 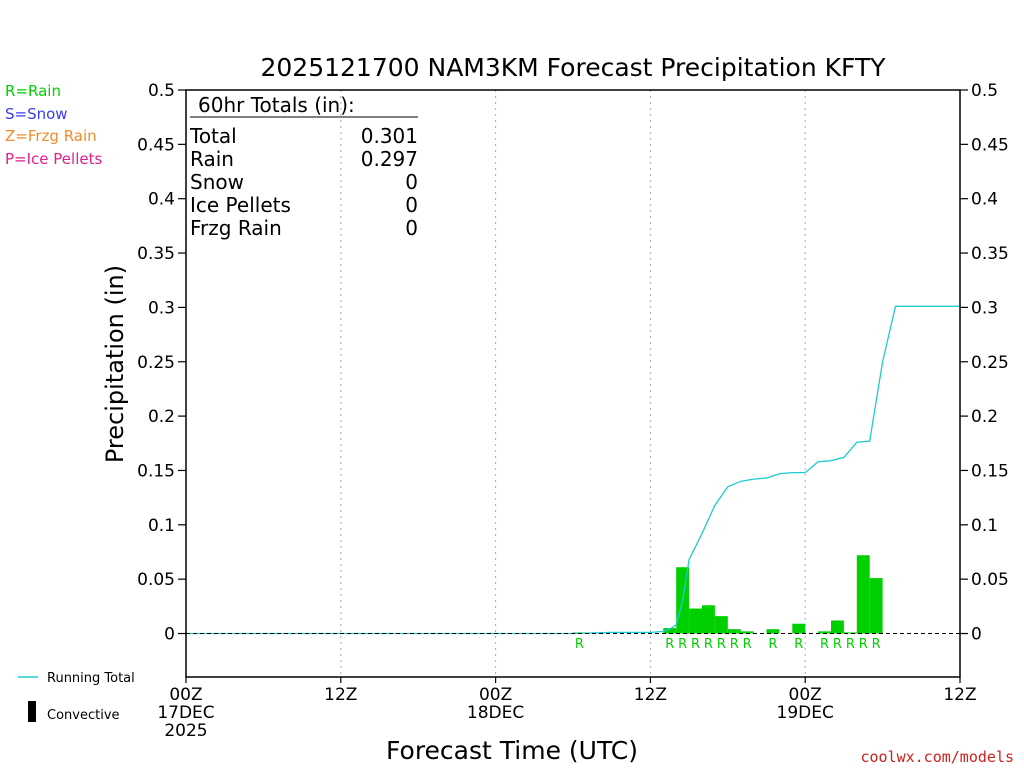 I want to click on totals-row-value: 0.297, so click(x=389, y=159).